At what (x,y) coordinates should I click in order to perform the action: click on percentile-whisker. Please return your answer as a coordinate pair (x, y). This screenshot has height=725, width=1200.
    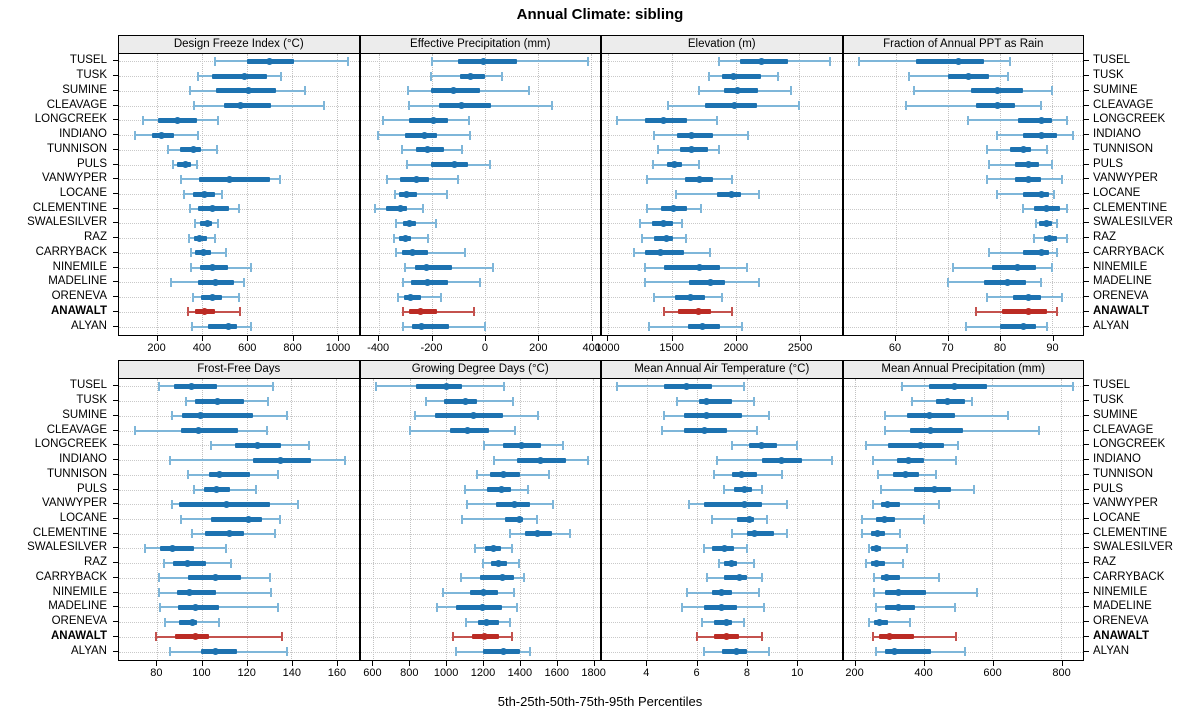
    Looking at the image, I should click on (420, 194).